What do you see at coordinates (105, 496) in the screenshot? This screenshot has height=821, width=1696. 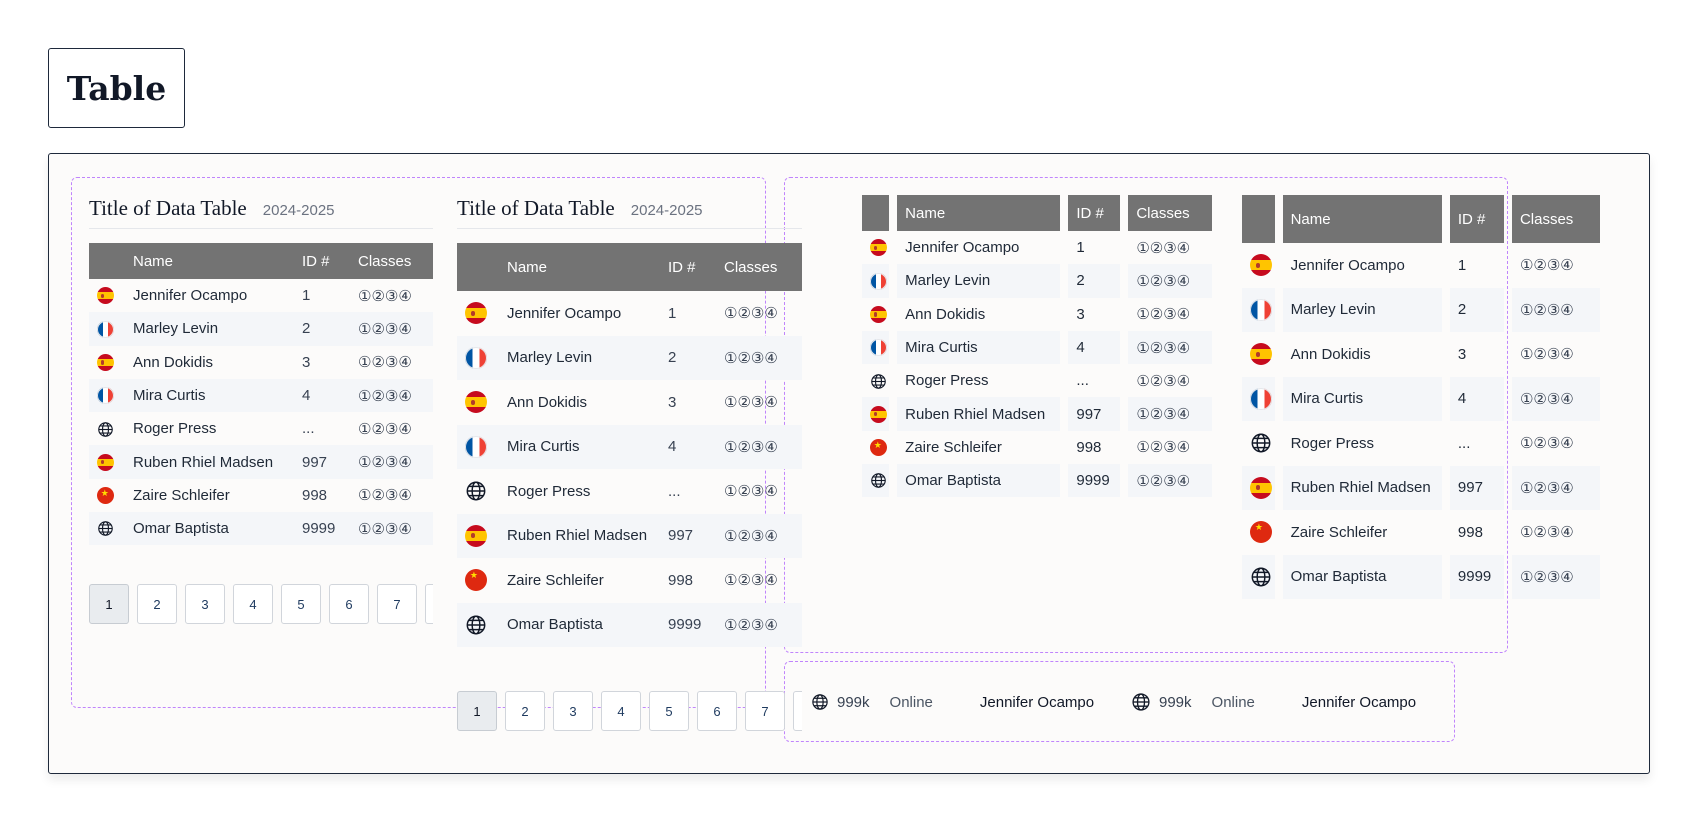 I see `china-flag-icon` at bounding box center [105, 496].